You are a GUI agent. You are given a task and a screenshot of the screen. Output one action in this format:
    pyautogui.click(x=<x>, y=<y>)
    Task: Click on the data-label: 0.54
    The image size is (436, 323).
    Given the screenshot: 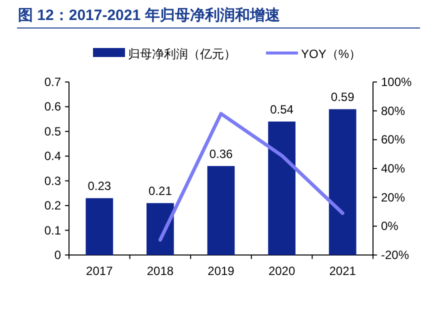 What is the action you would take?
    pyautogui.click(x=282, y=109)
    